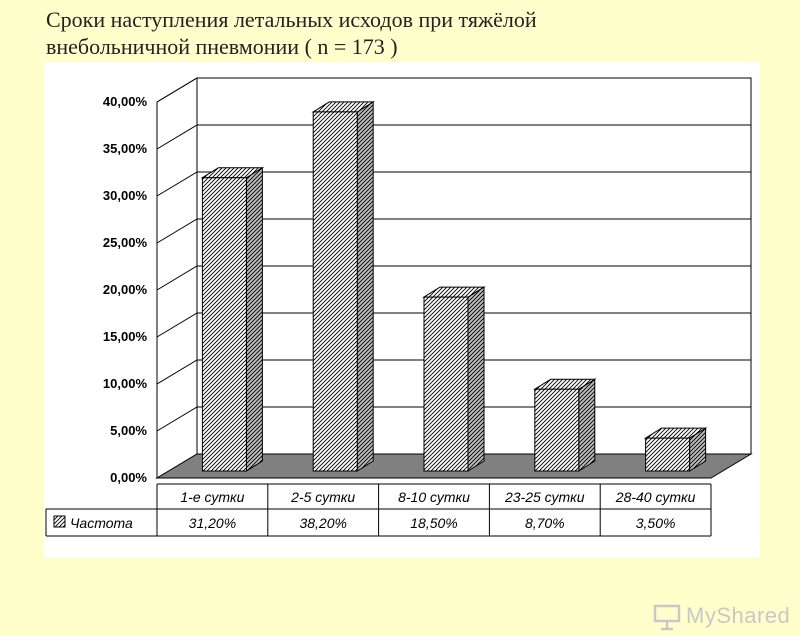 The width and height of the screenshot is (800, 636). Describe the element at coordinates (125, 242) in the screenshot. I see `y-tick-label: 25,00%` at that location.